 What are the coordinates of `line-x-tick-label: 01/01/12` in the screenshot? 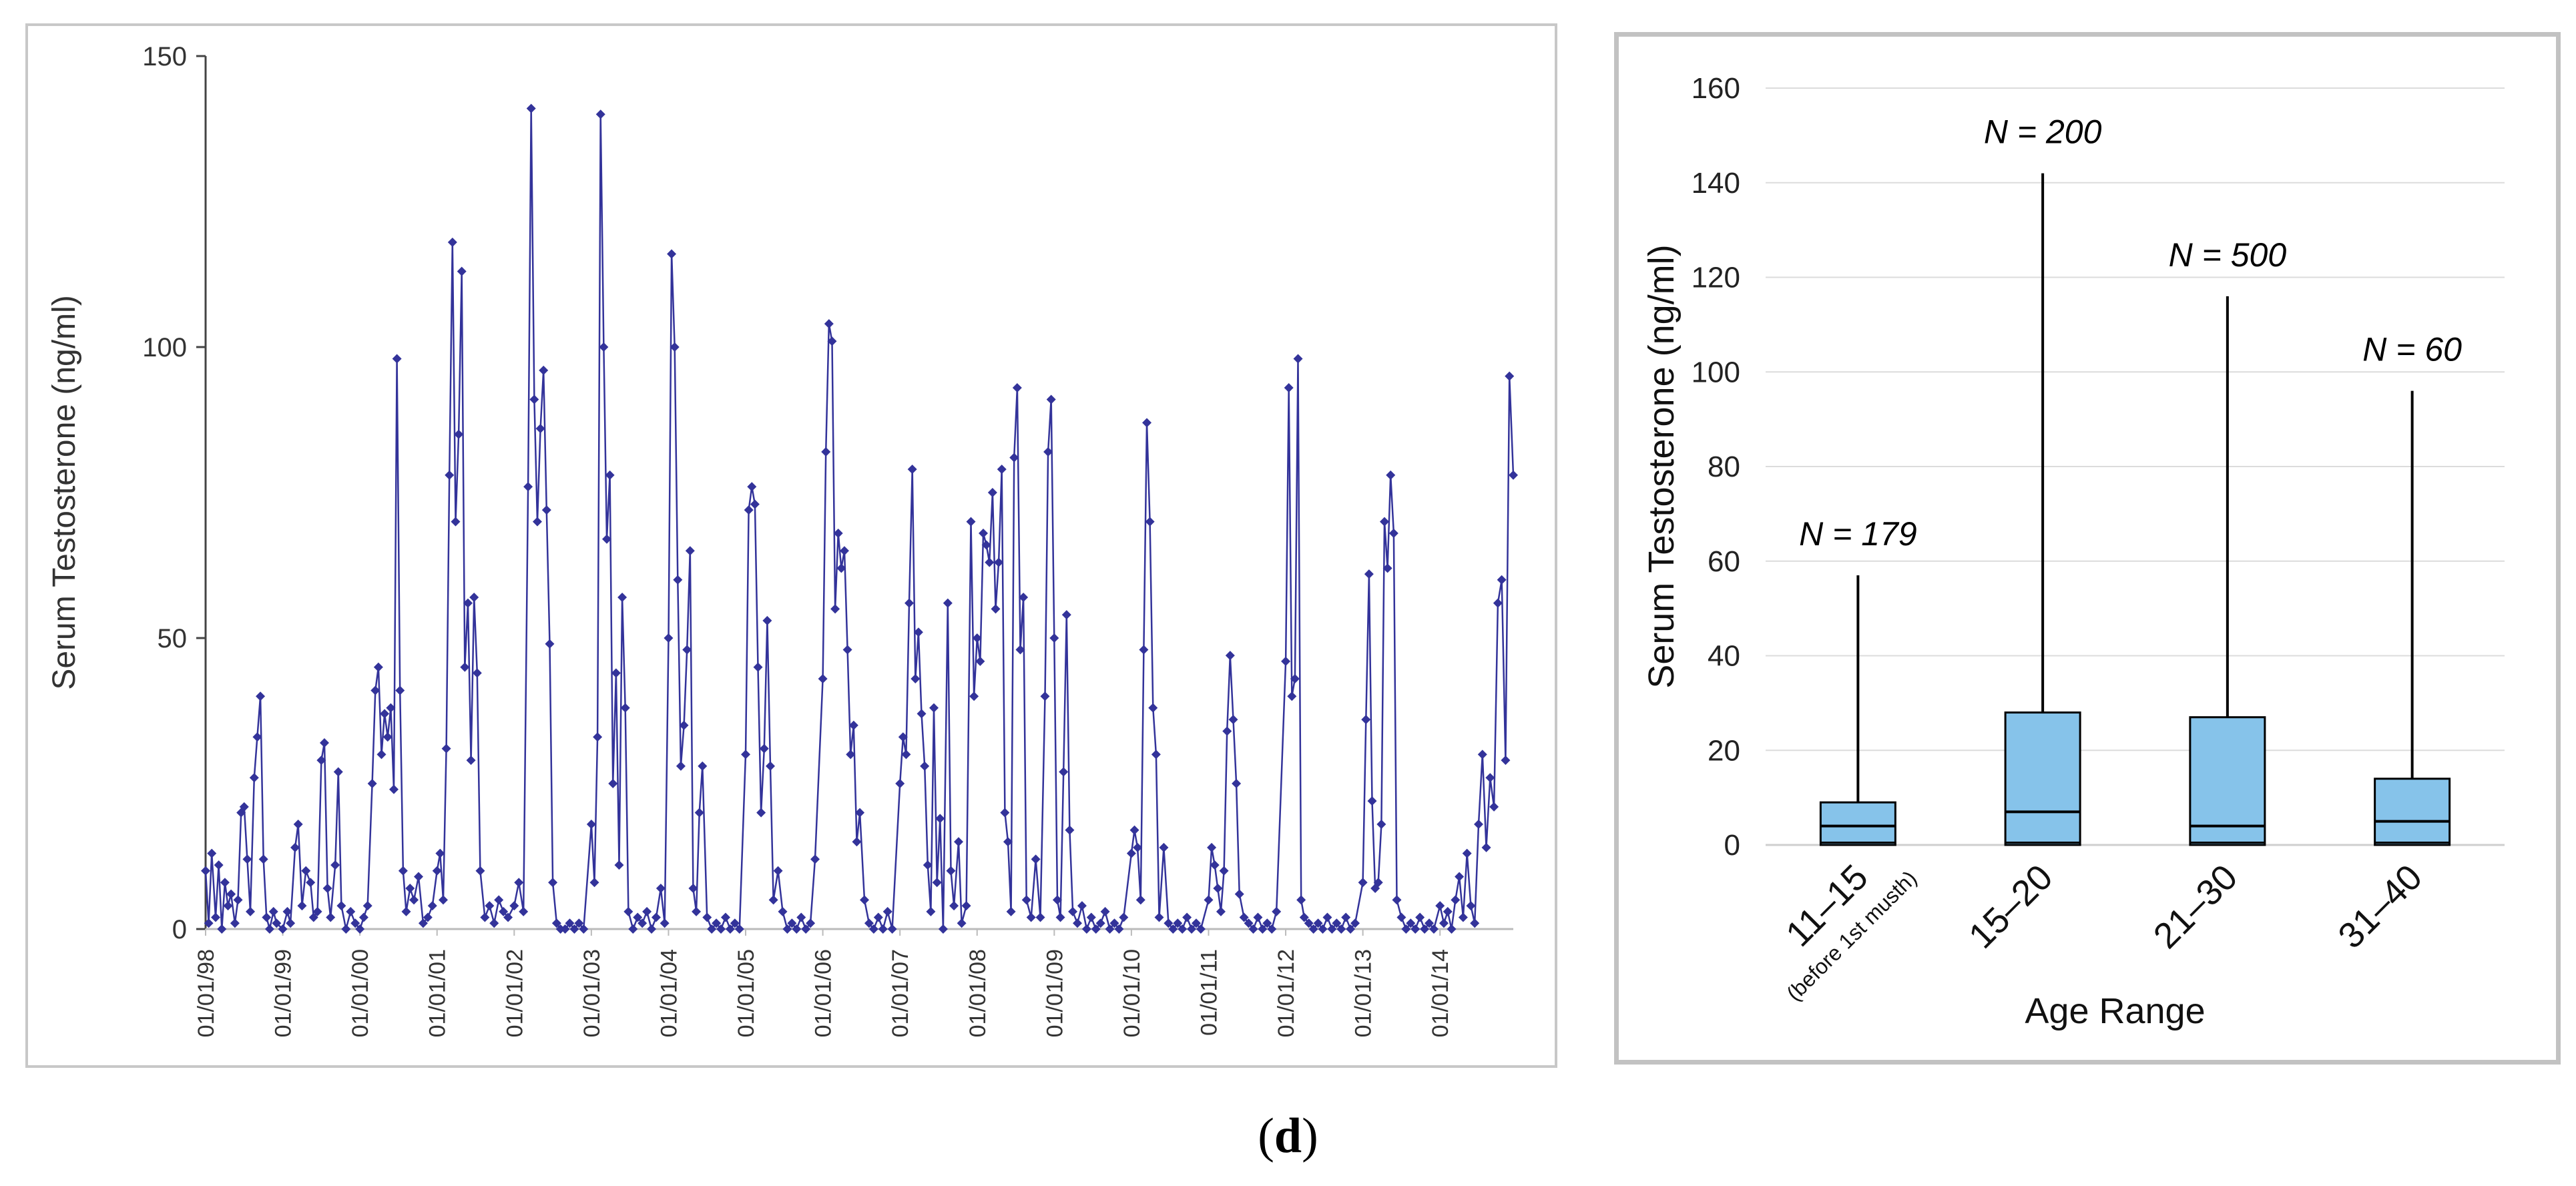 It's located at (1286, 993).